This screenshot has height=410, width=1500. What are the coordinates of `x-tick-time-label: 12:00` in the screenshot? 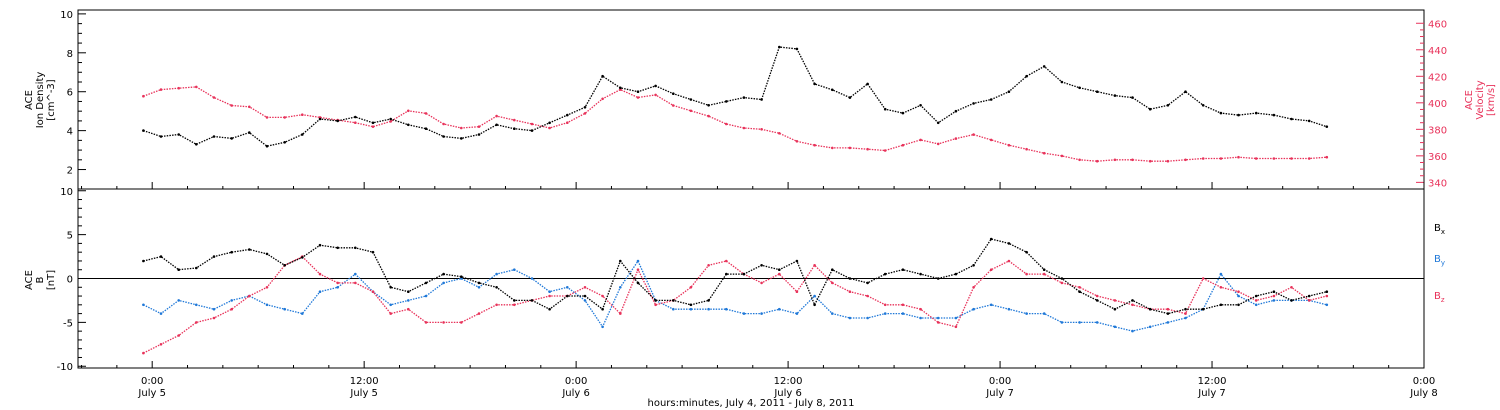 It's located at (1212, 381).